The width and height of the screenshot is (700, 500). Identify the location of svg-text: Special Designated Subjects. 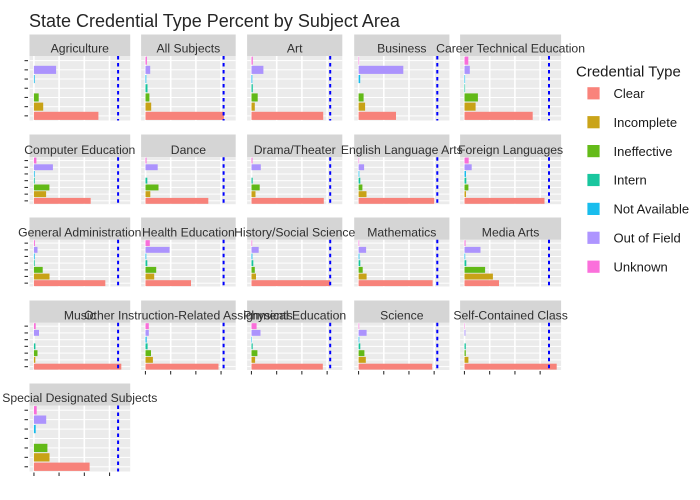
(79, 398).